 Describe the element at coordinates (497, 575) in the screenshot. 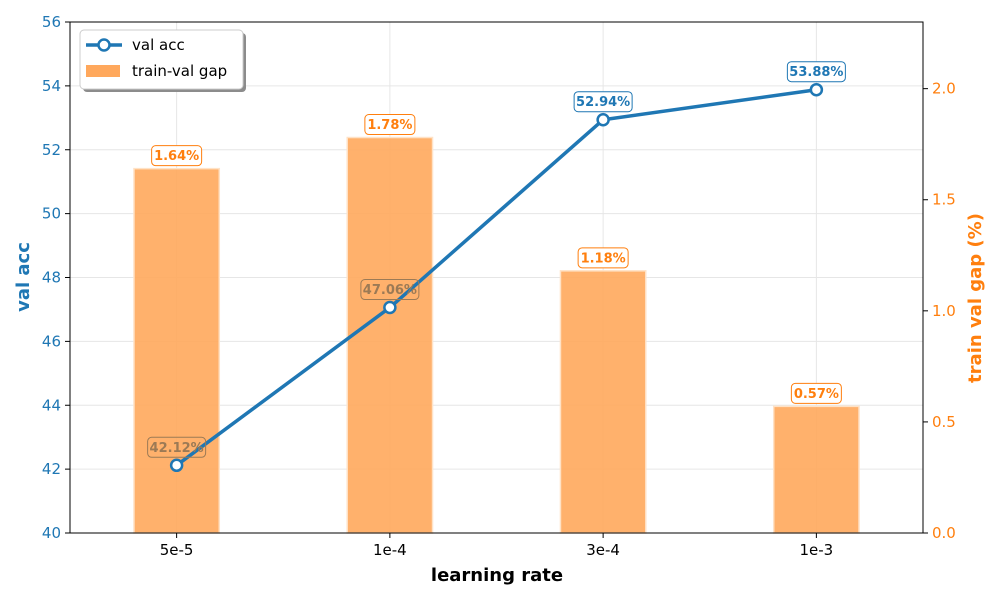

I see `x-axis-title: learning rate` at that location.